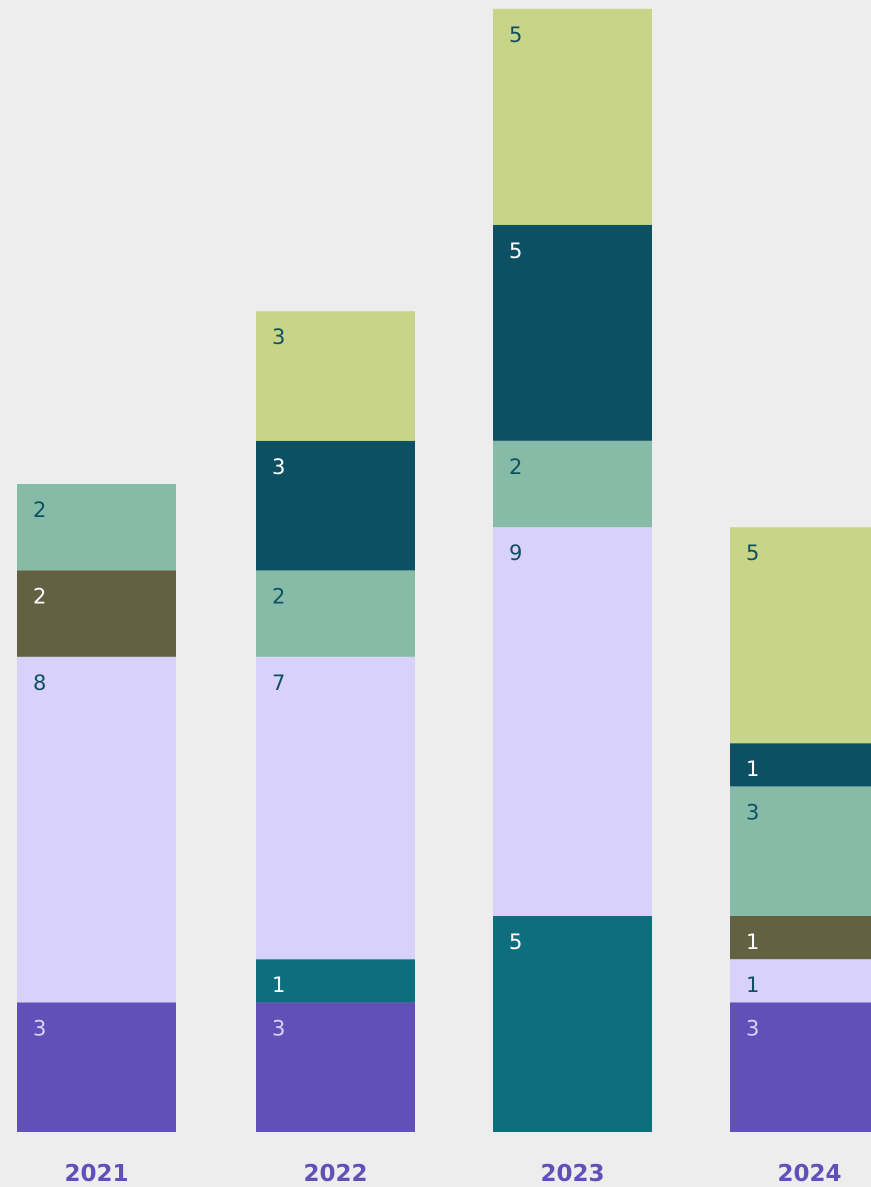 The width and height of the screenshot is (871, 1187). I want to click on segment-value-label-2024-series-5: 3, so click(752, 812).